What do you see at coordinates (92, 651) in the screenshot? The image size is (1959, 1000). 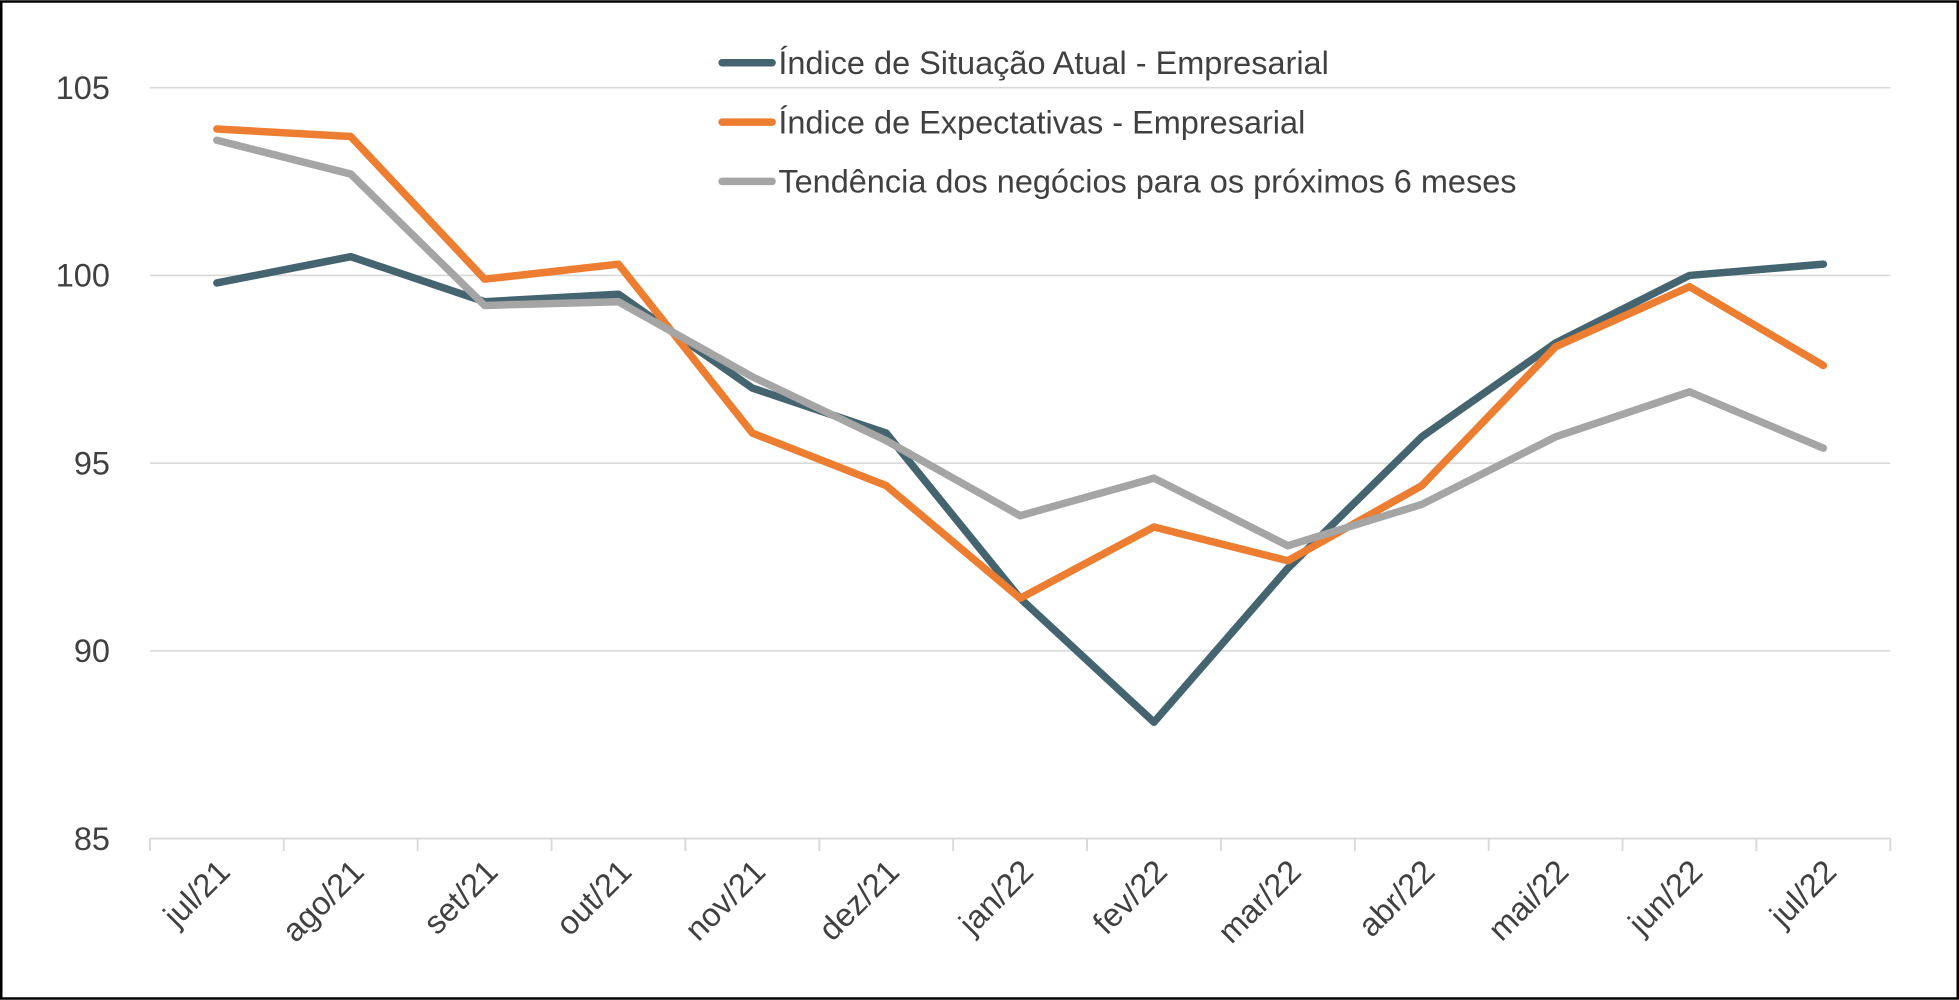 I see `y-tick-label: 90` at bounding box center [92, 651].